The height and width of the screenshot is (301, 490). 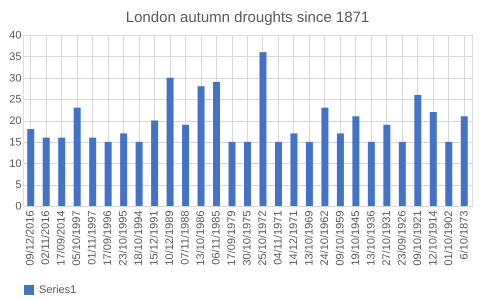 What do you see at coordinates (433, 238) in the screenshot?
I see `x-tick-label: 12/10/1914` at bounding box center [433, 238].